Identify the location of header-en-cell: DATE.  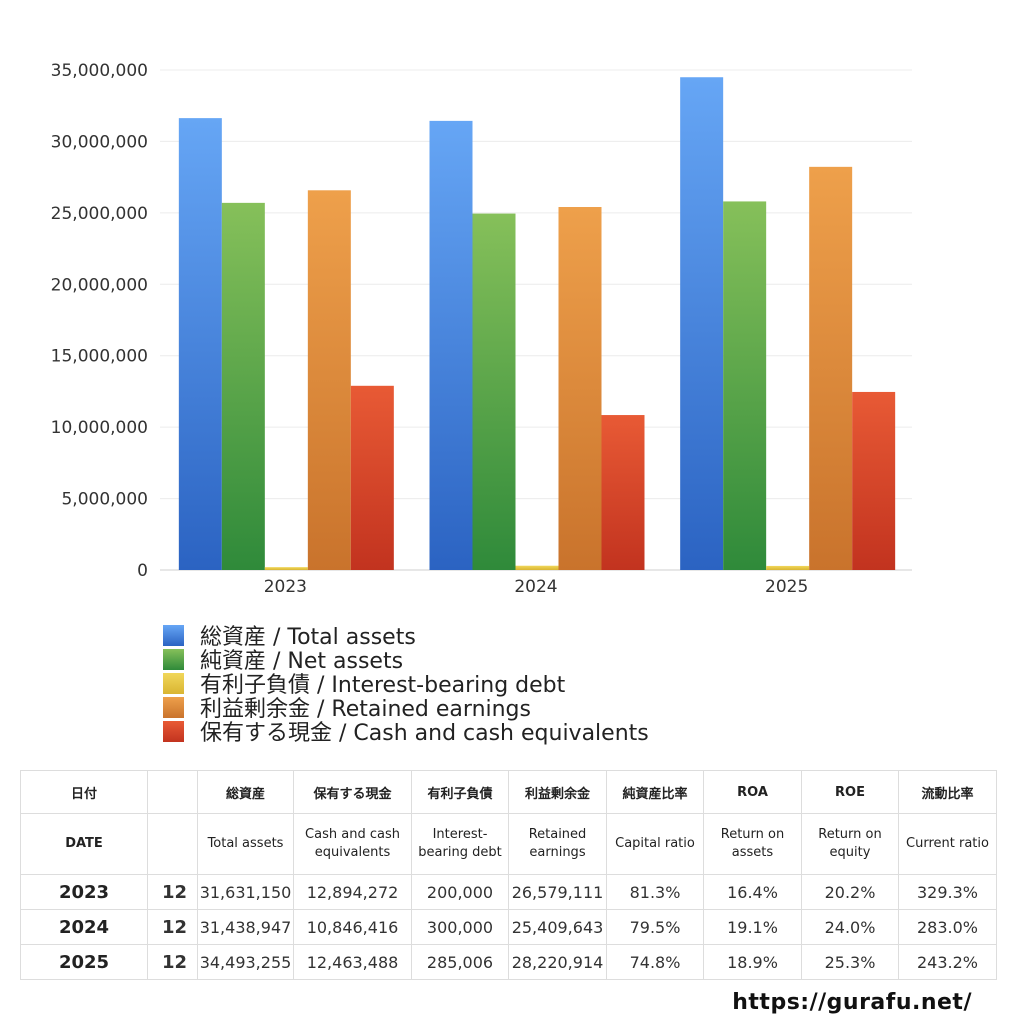
(84, 844).